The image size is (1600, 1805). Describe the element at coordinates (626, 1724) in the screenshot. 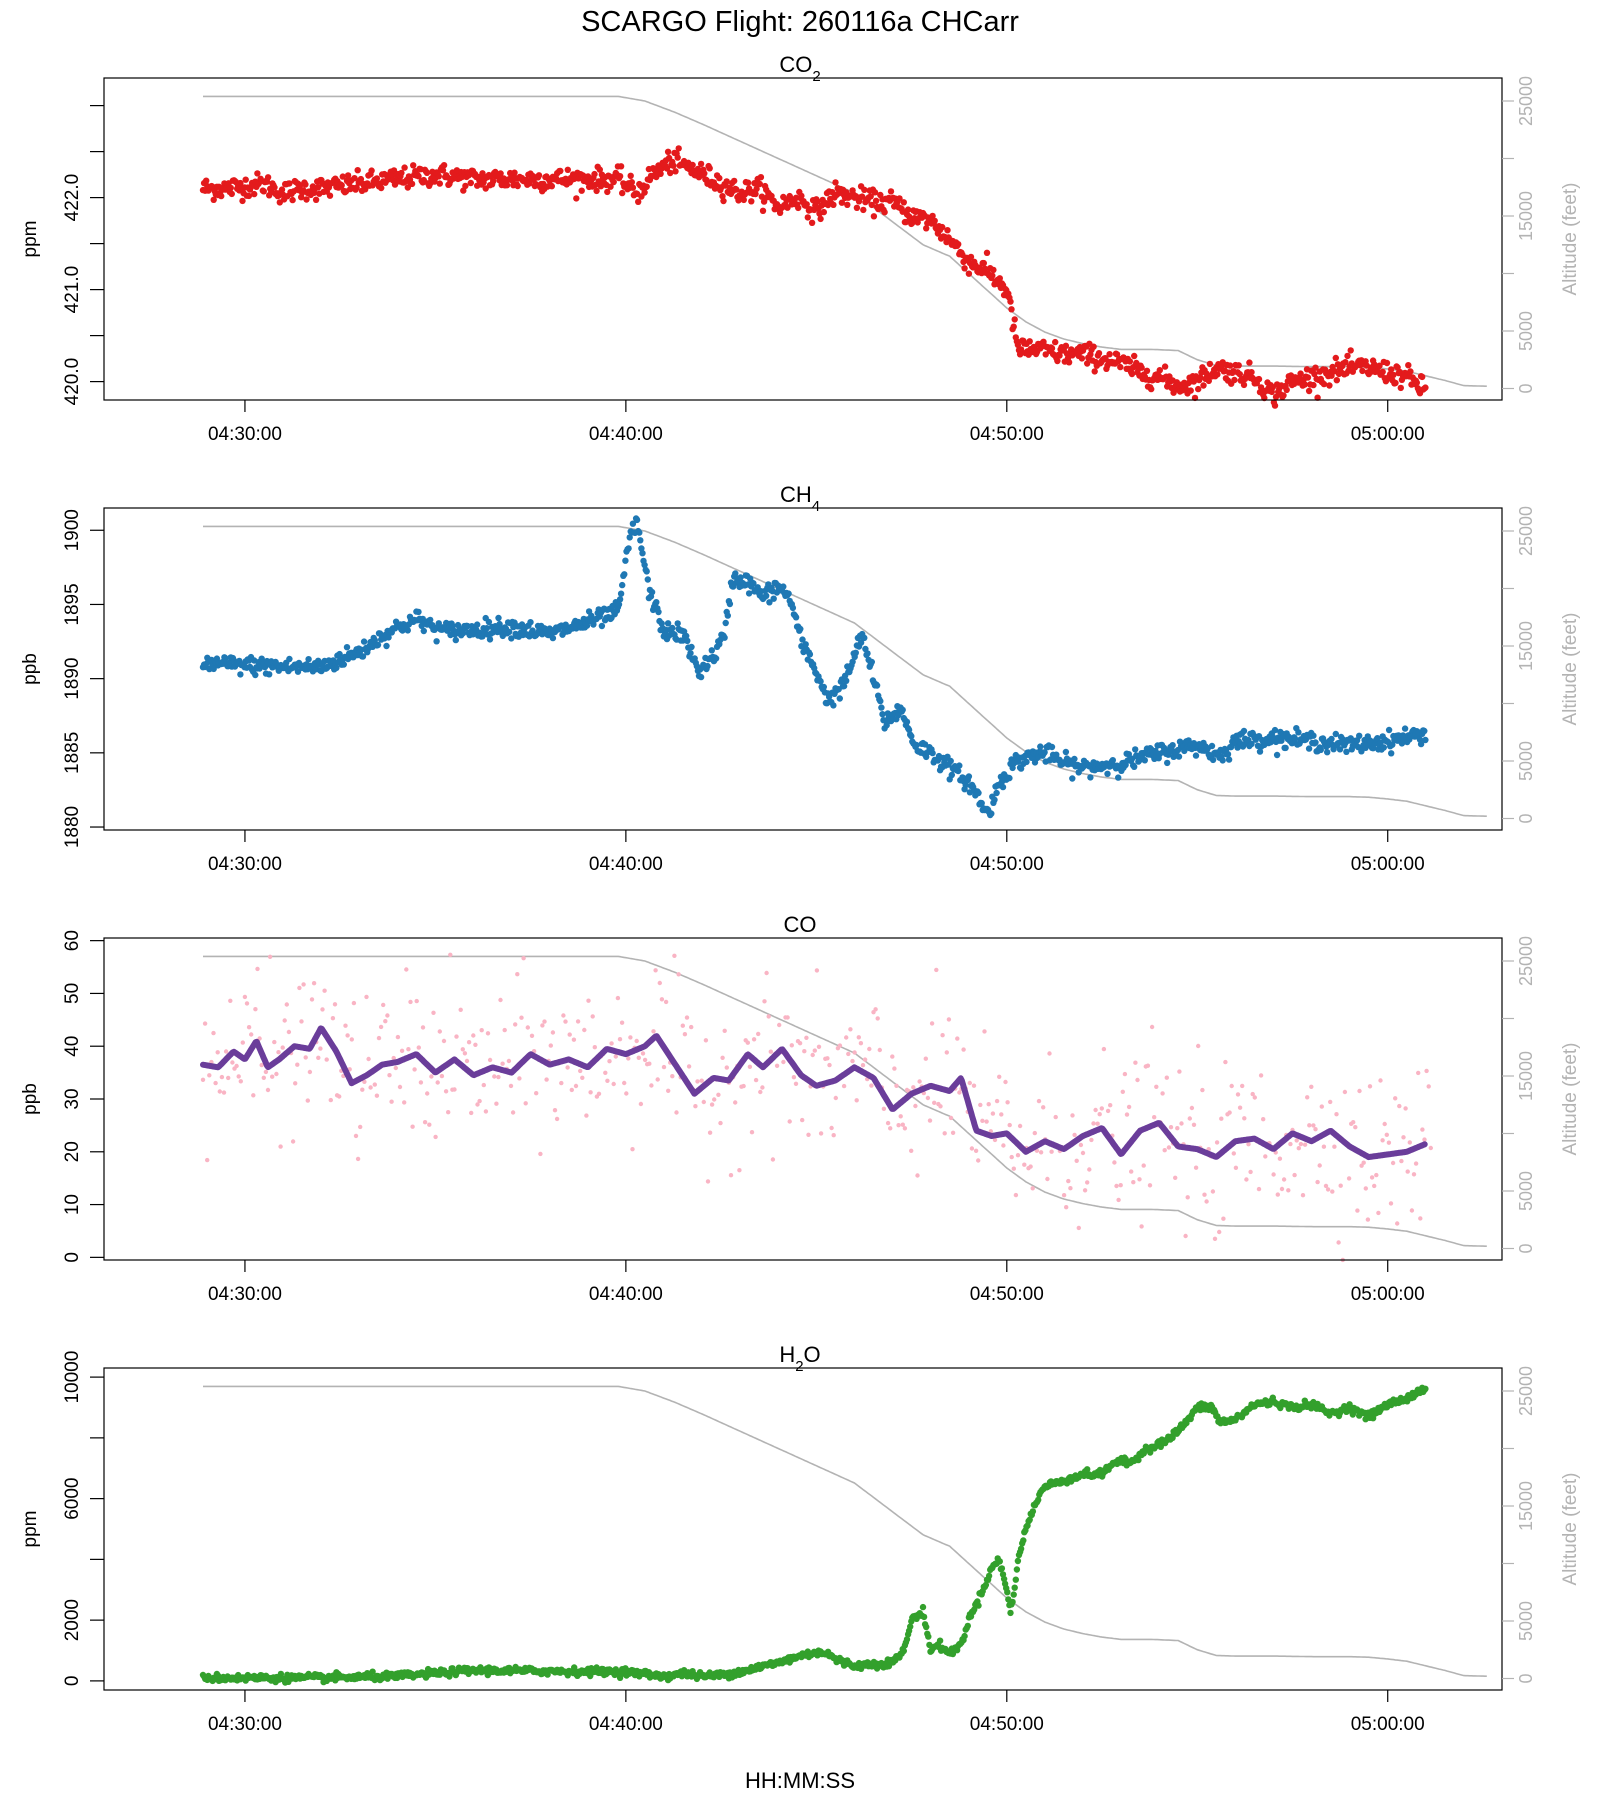

I see `x-tick-label: 04:40:00` at that location.